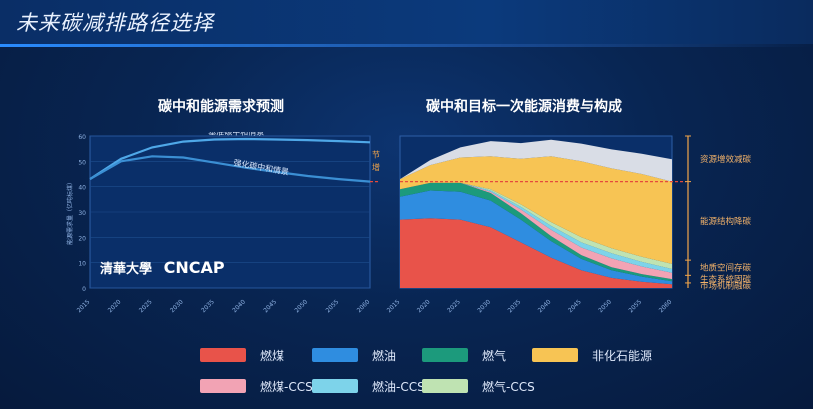 The image size is (813, 409). What do you see at coordinates (726, 279) in the screenshot?
I see `right-annotation-3: 生态系统固碳` at bounding box center [726, 279].